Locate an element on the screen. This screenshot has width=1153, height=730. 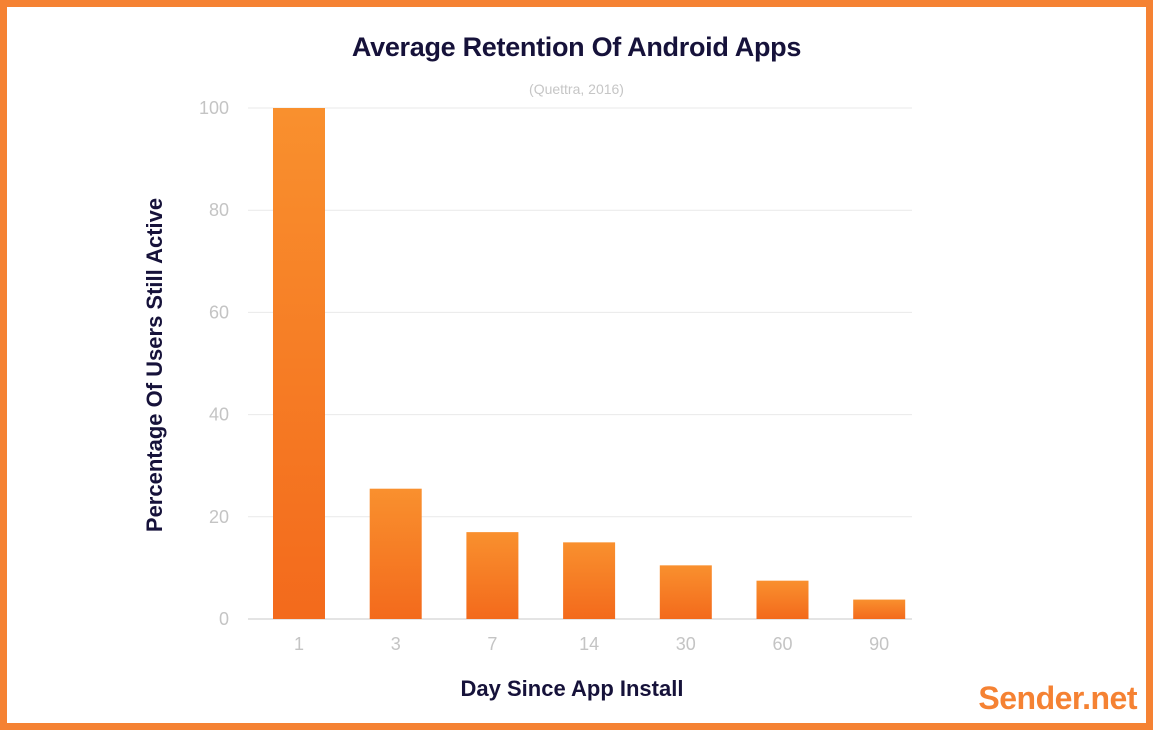
y-tick-label: 40 is located at coordinates (219, 415).